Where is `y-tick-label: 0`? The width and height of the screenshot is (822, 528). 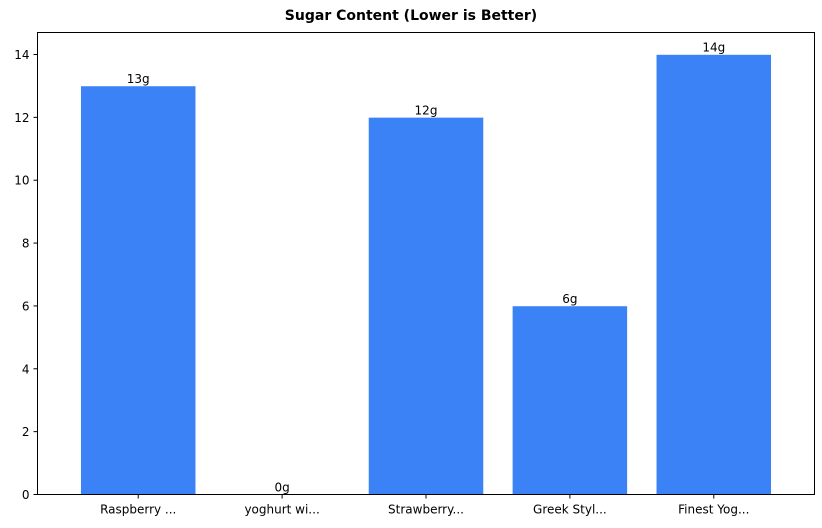 y-tick-label: 0 is located at coordinates (26, 495).